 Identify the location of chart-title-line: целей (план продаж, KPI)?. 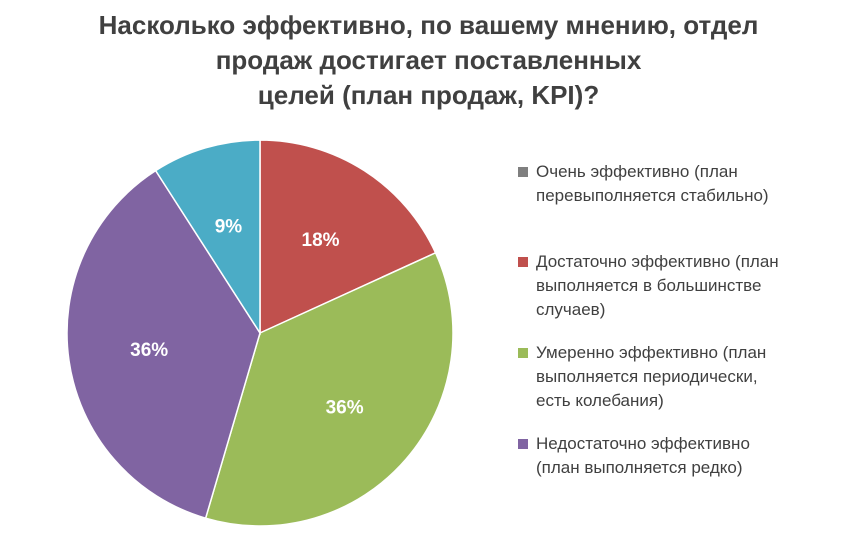
(428, 95).